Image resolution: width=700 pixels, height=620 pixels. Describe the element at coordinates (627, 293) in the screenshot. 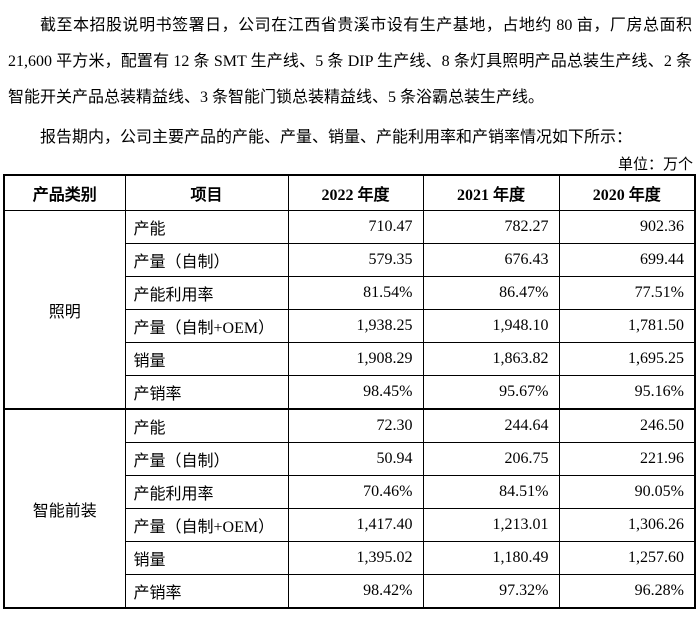

I see `value-cell: 77.51%` at that location.